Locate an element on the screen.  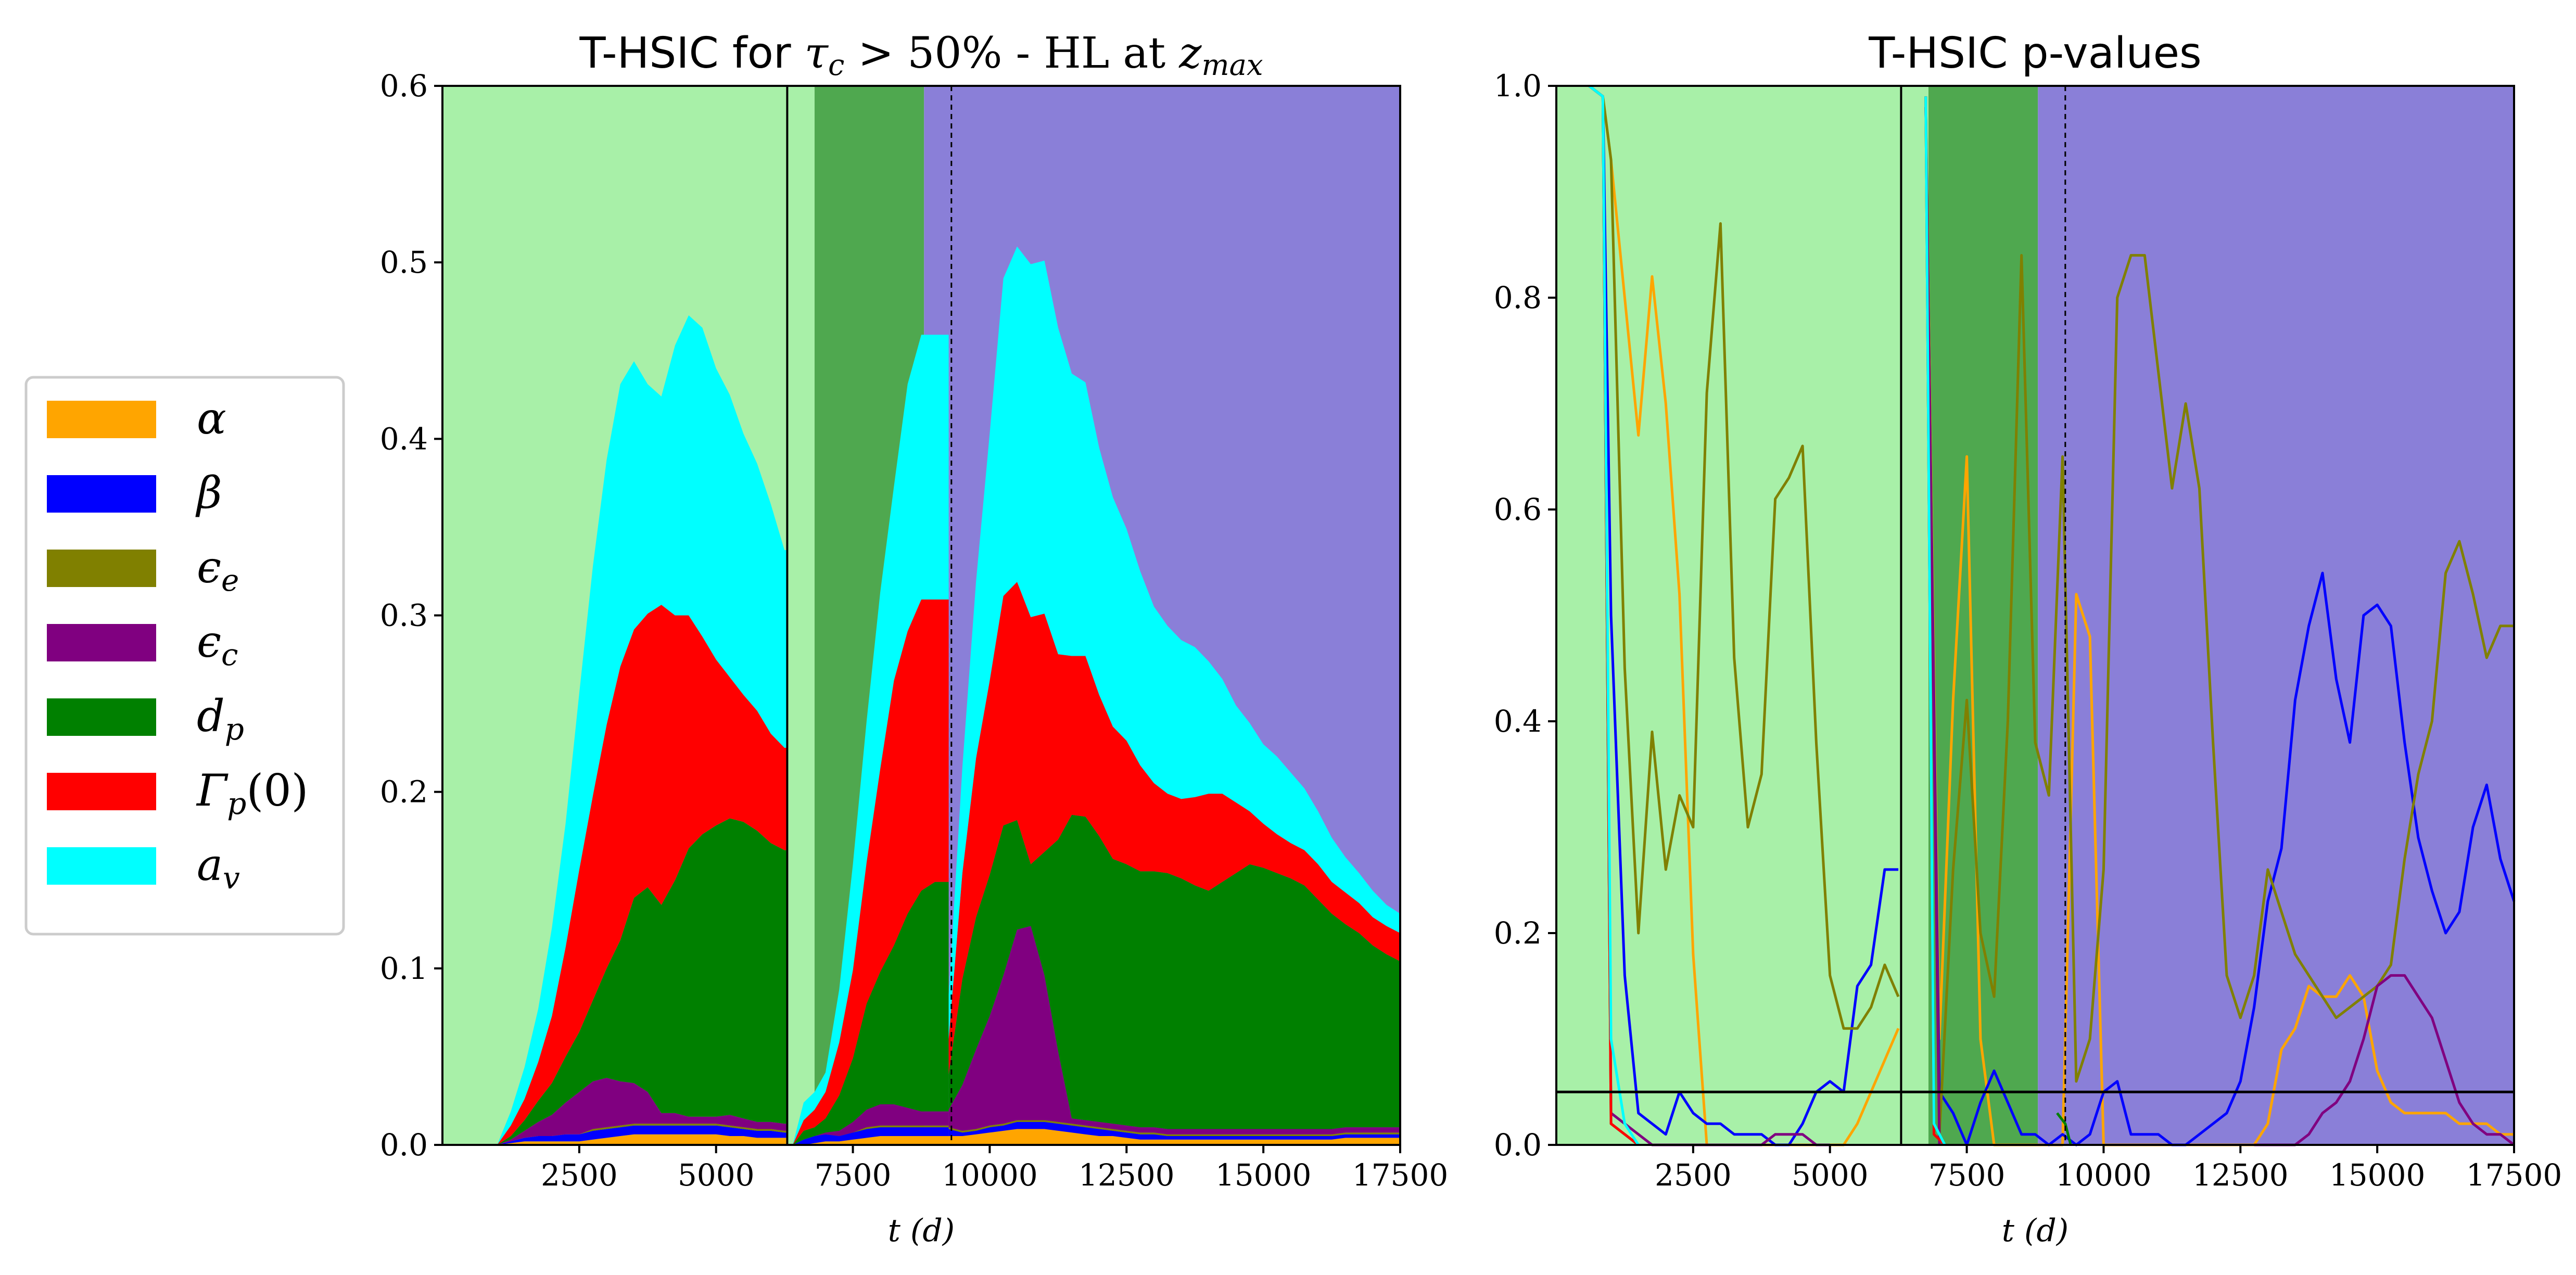
left-ytick-label-0.6: 0.6 is located at coordinates (404, 86).